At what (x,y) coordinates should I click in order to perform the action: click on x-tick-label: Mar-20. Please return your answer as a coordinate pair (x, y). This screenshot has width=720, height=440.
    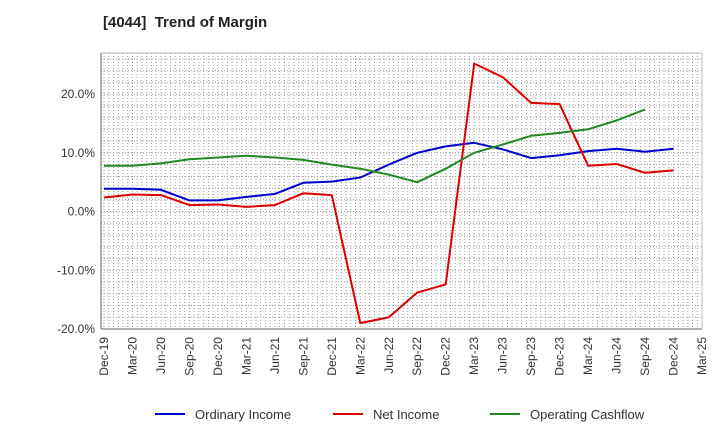
    Looking at the image, I should click on (132, 356).